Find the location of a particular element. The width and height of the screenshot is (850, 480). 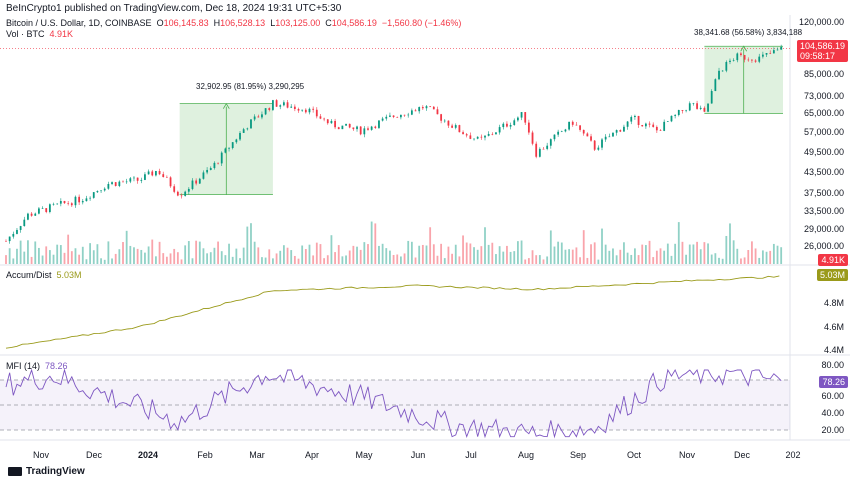

price-axis-tick: 65,000.00 is located at coordinates (823, 113).